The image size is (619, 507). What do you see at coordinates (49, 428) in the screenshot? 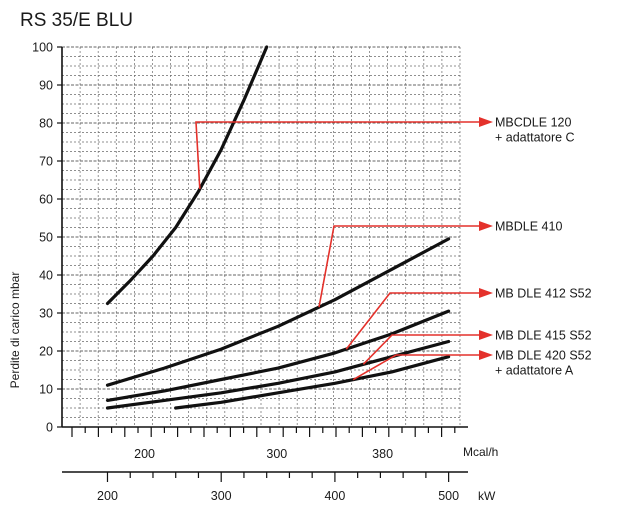
I see `y-tick-label: 0` at bounding box center [49, 428].